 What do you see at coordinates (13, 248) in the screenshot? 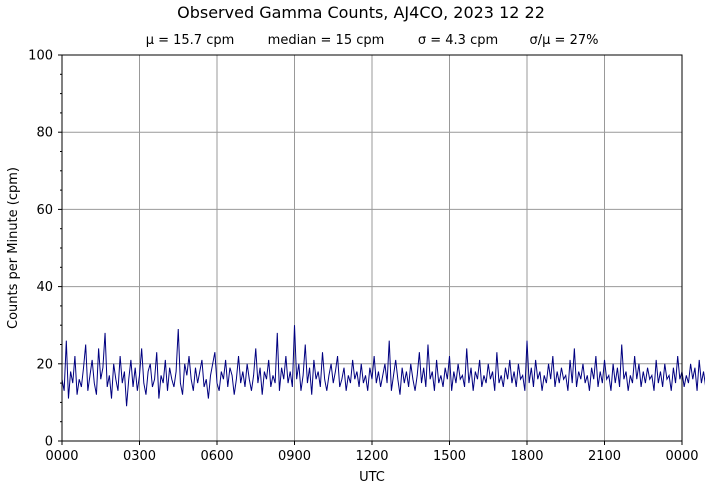
I see `y-axis-label: Counts per Minute (cpm)` at bounding box center [13, 248].